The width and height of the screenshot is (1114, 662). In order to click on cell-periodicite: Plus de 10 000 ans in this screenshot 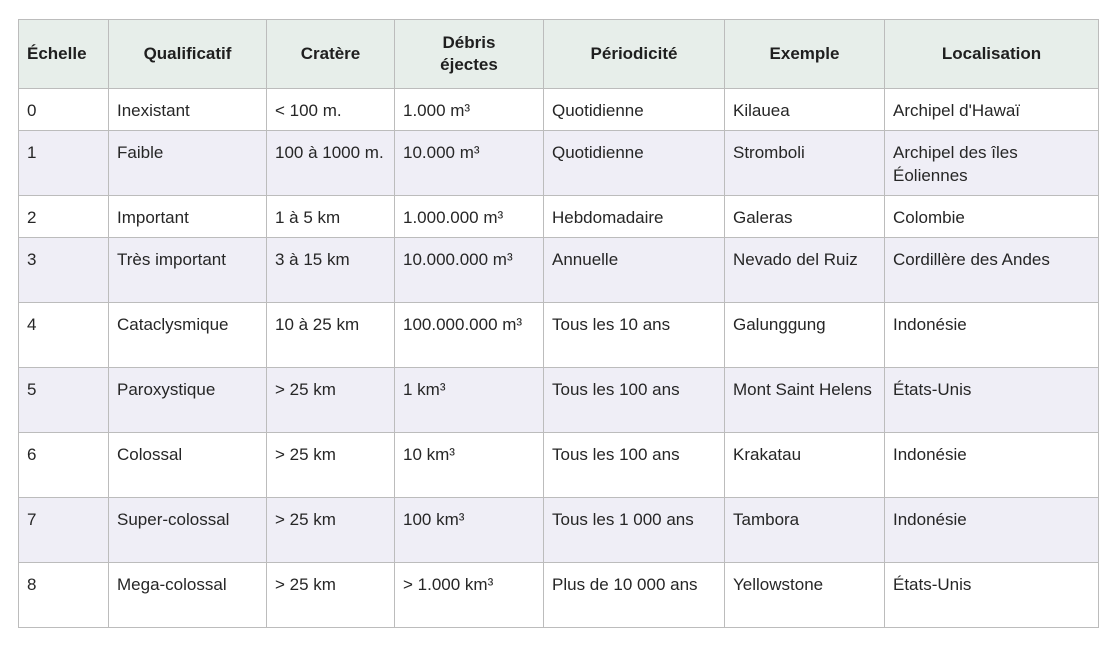, I will do `click(634, 595)`.